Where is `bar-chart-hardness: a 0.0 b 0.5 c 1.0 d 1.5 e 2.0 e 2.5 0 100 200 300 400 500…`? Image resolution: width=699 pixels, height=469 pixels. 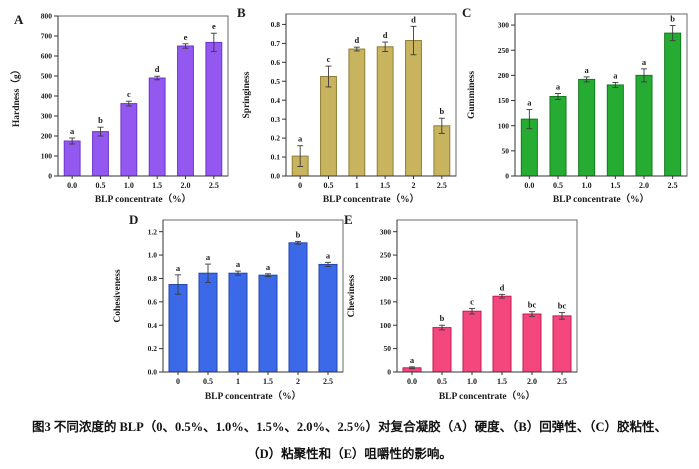
bar-chart-hardness: a 0.0 b 0.5 c 1.0 d 1.5 e 2.0 e 2.5 0 100 200 300 400 500… is located at coordinates (119, 108).